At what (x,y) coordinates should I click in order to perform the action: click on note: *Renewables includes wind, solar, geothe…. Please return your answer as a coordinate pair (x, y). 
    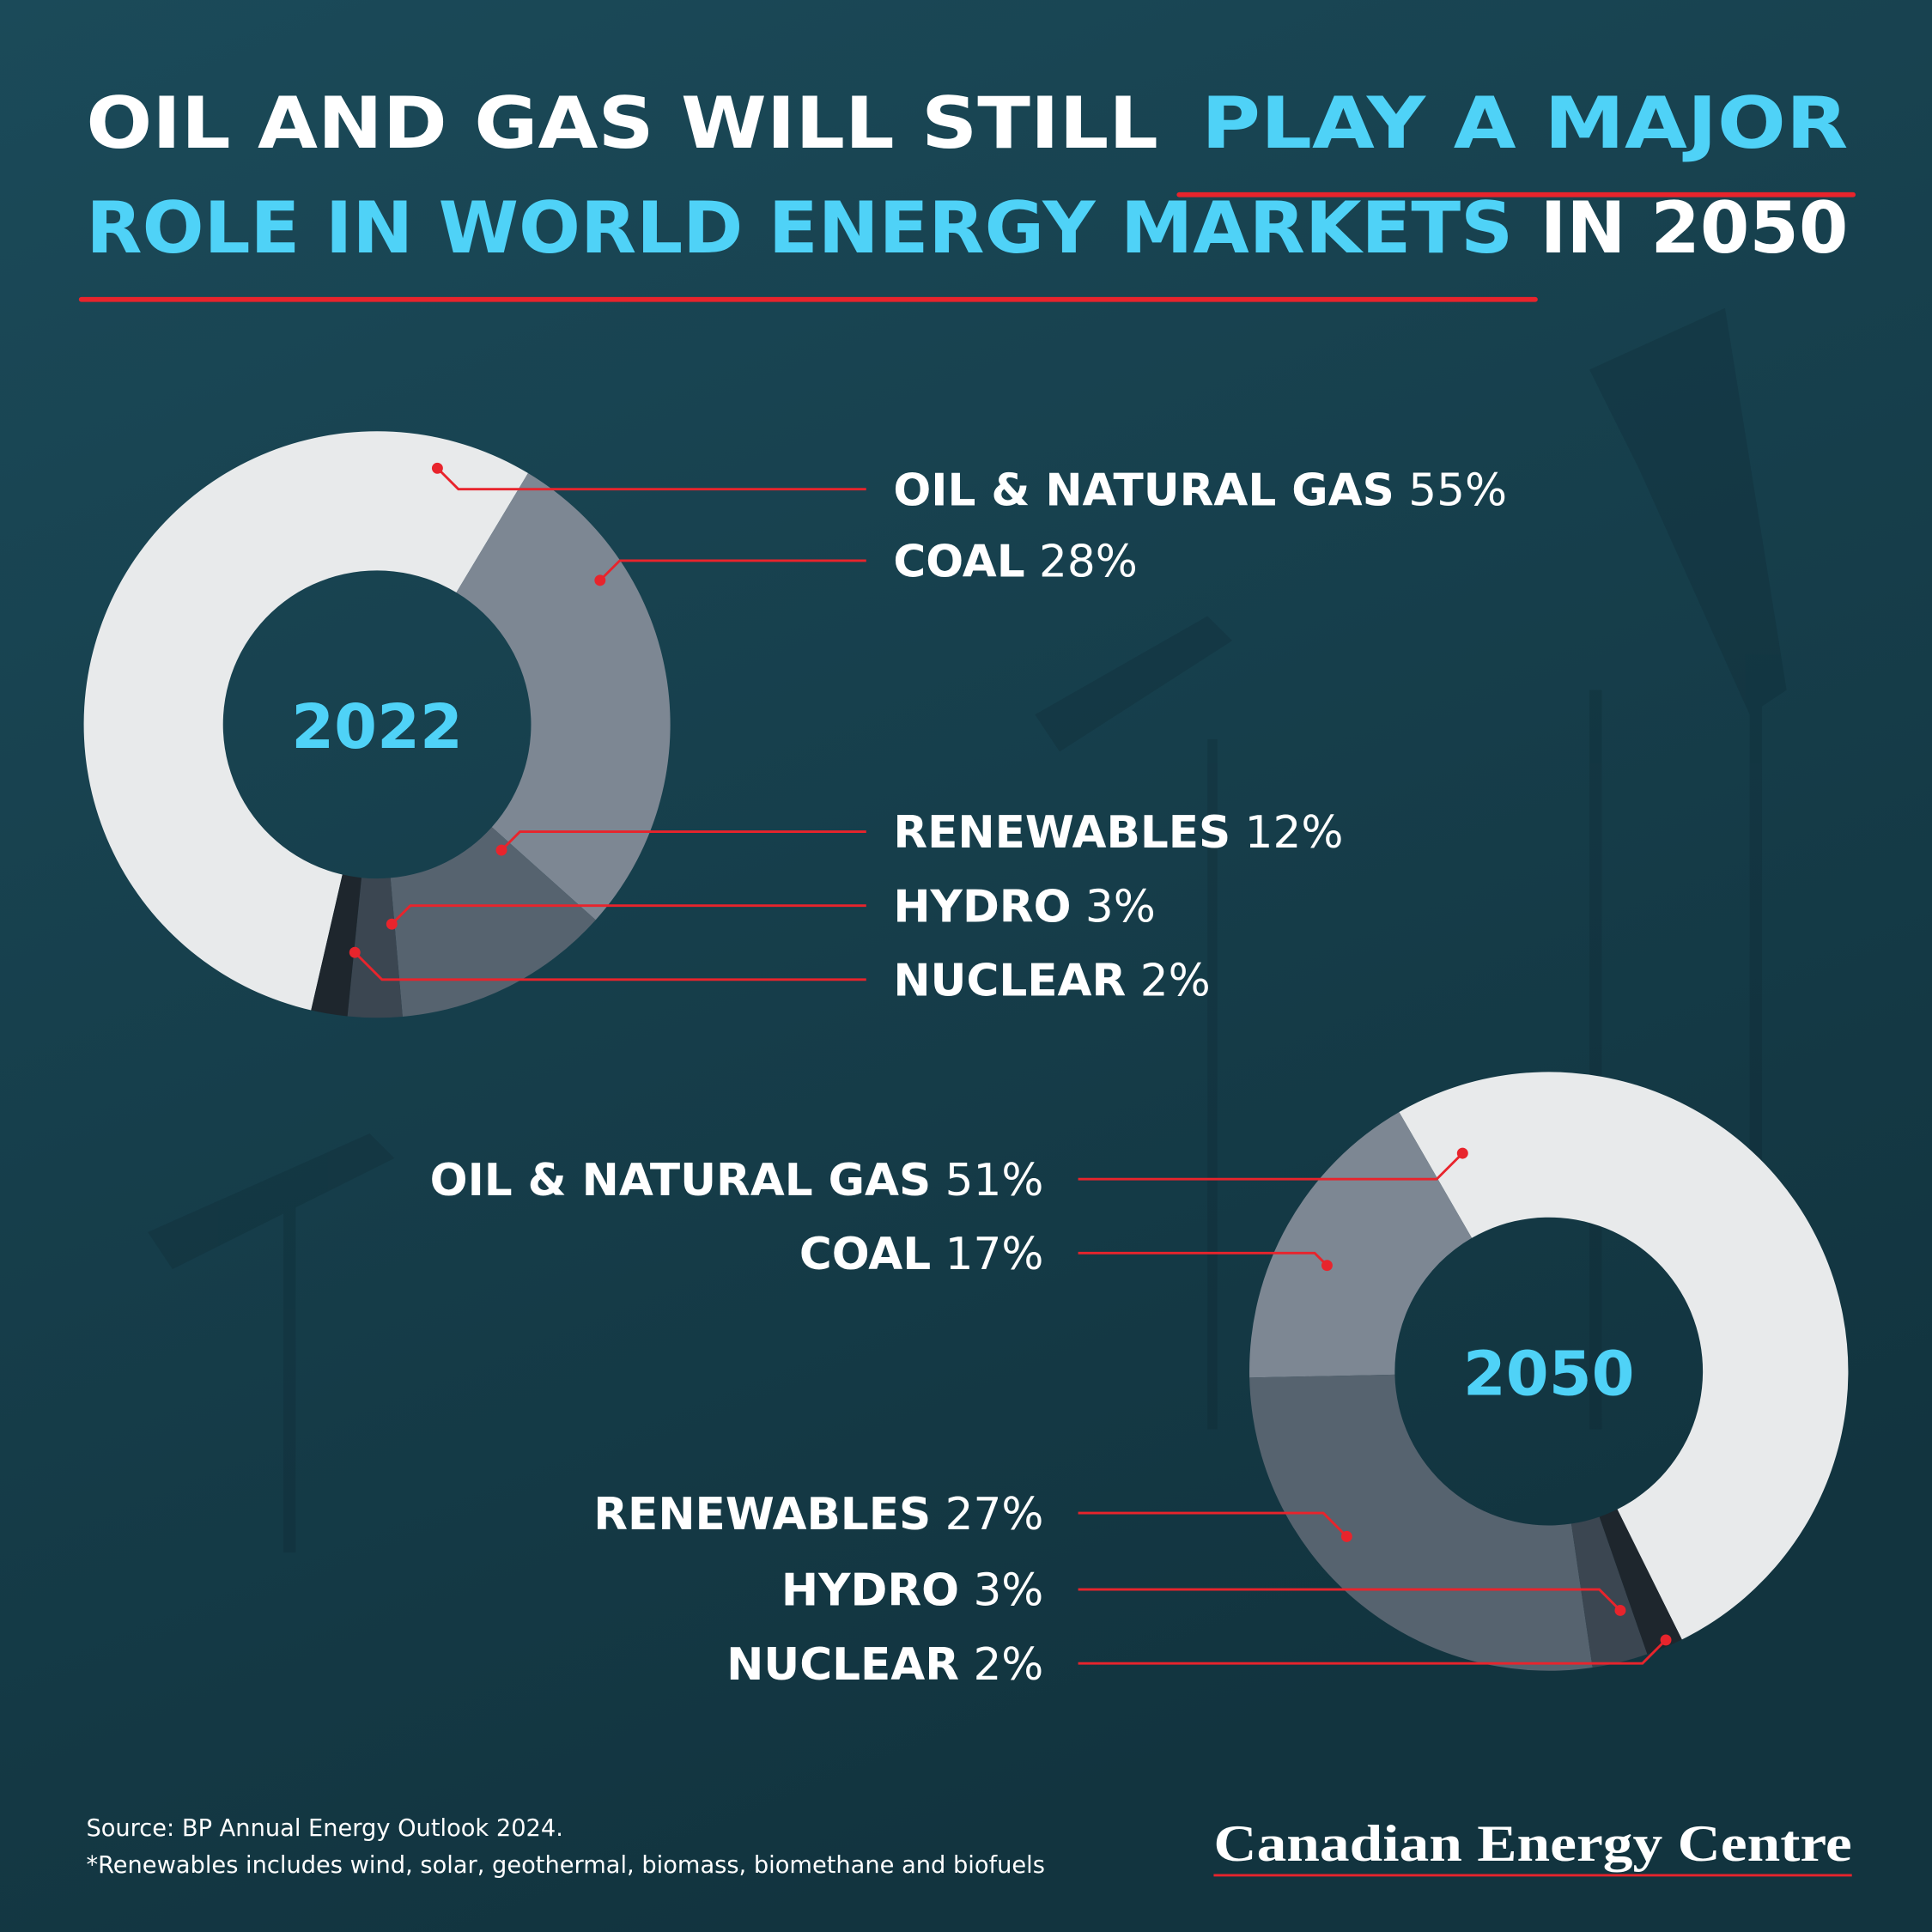
    Looking at the image, I should click on (565, 1865).